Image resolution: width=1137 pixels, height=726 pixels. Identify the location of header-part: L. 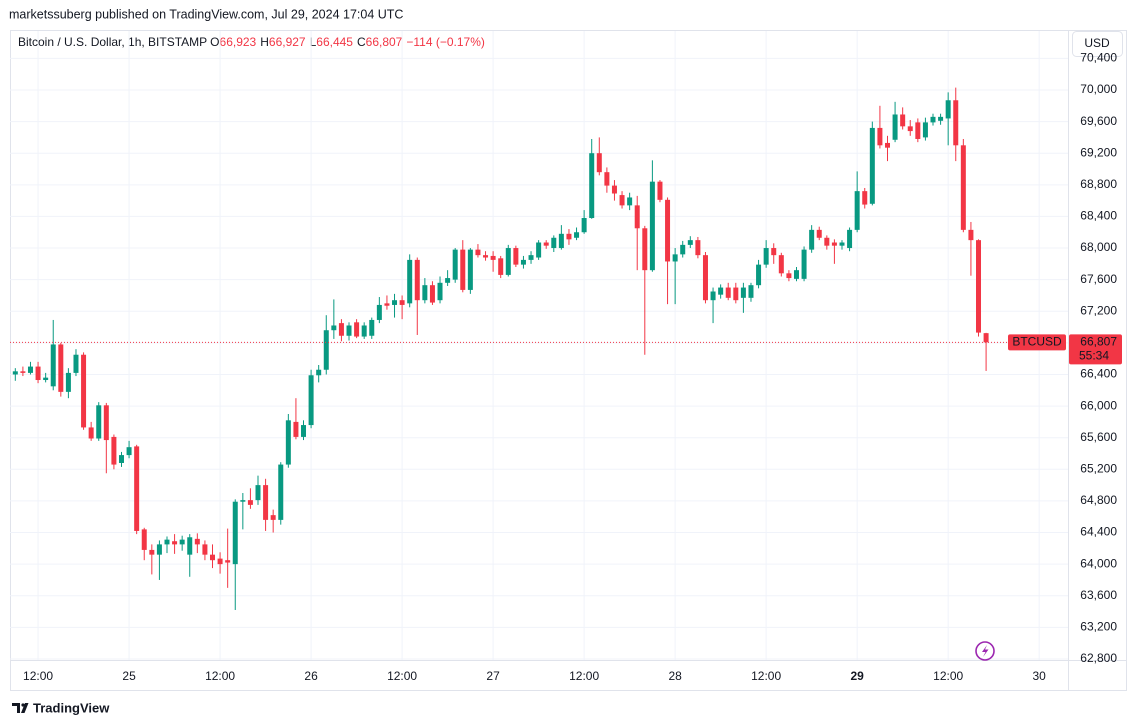
(313, 42).